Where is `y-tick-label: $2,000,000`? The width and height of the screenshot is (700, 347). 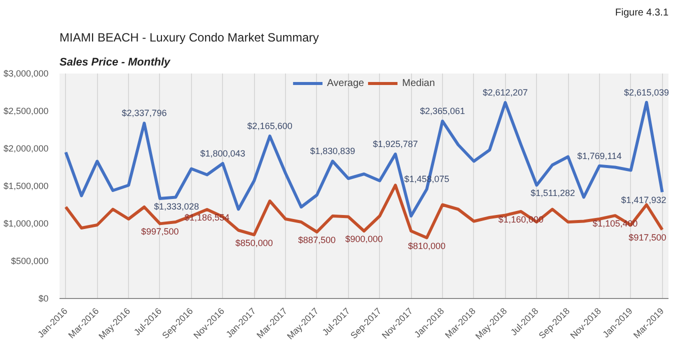 y-tick-label: $2,000,000 is located at coordinates (26, 149).